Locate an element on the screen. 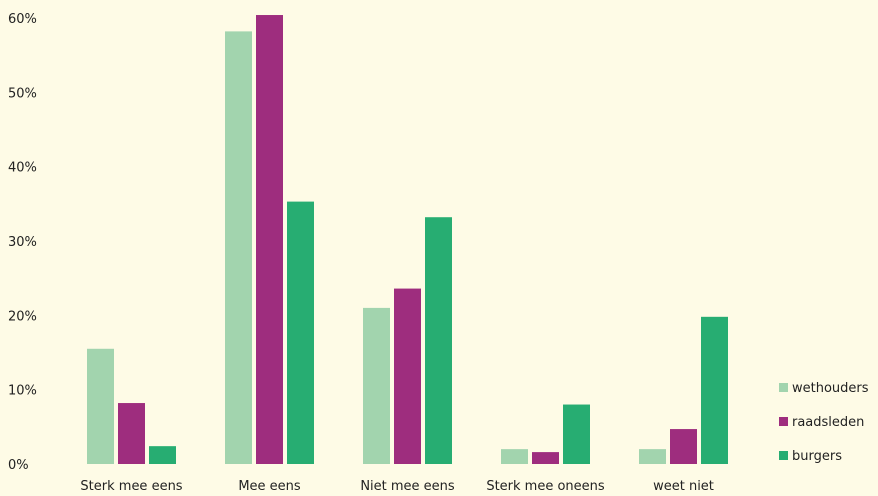 The width and height of the screenshot is (878, 496). legend-label-raadsleden: raadsleden is located at coordinates (828, 422).